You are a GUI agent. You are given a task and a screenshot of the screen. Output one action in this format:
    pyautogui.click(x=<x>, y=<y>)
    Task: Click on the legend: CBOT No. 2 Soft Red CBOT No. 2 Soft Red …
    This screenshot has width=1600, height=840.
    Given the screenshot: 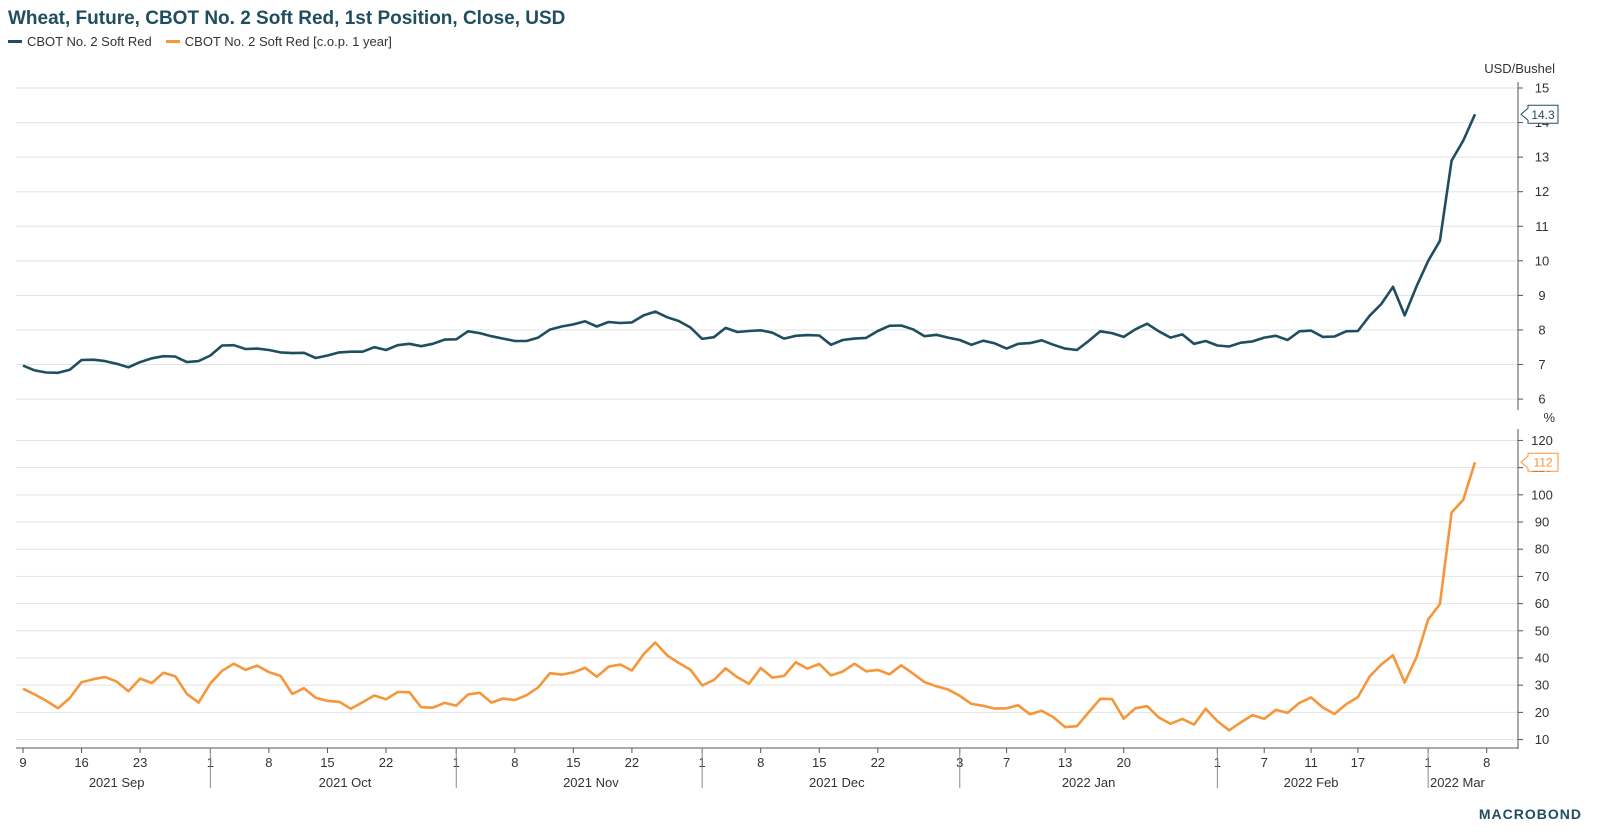 What is the action you would take?
    pyautogui.click(x=200, y=41)
    